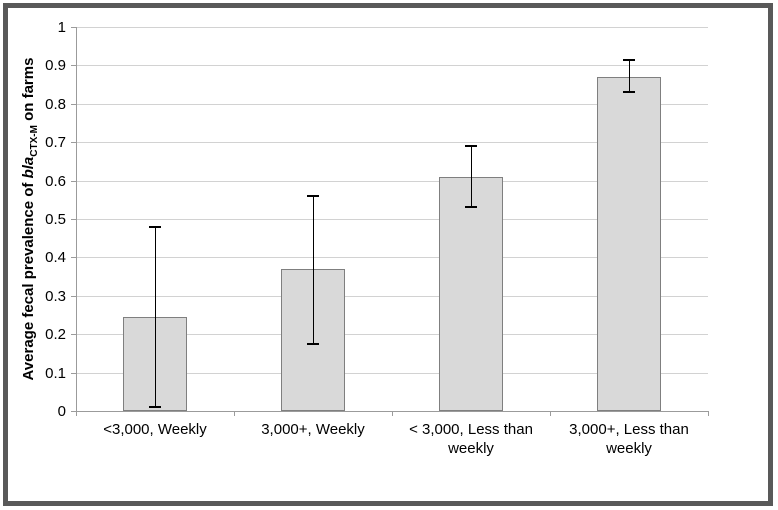 The width and height of the screenshot is (778, 510). Describe the element at coordinates (61, 27) in the screenshot. I see `y-tick-label: 1` at that location.